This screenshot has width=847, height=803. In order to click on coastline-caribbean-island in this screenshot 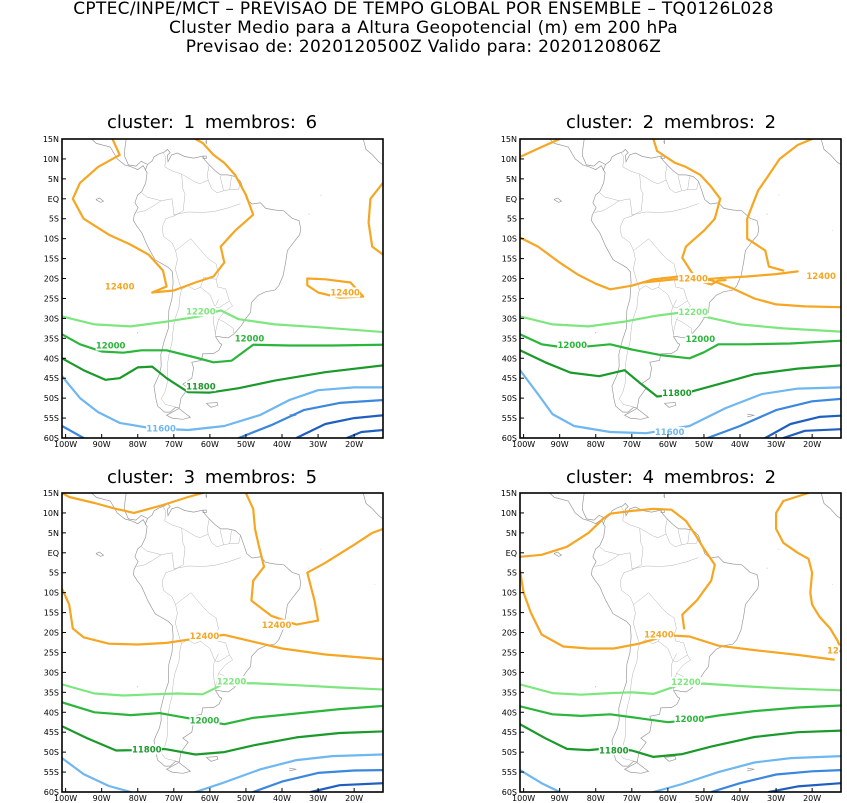, I will do `click(206, 141)`.